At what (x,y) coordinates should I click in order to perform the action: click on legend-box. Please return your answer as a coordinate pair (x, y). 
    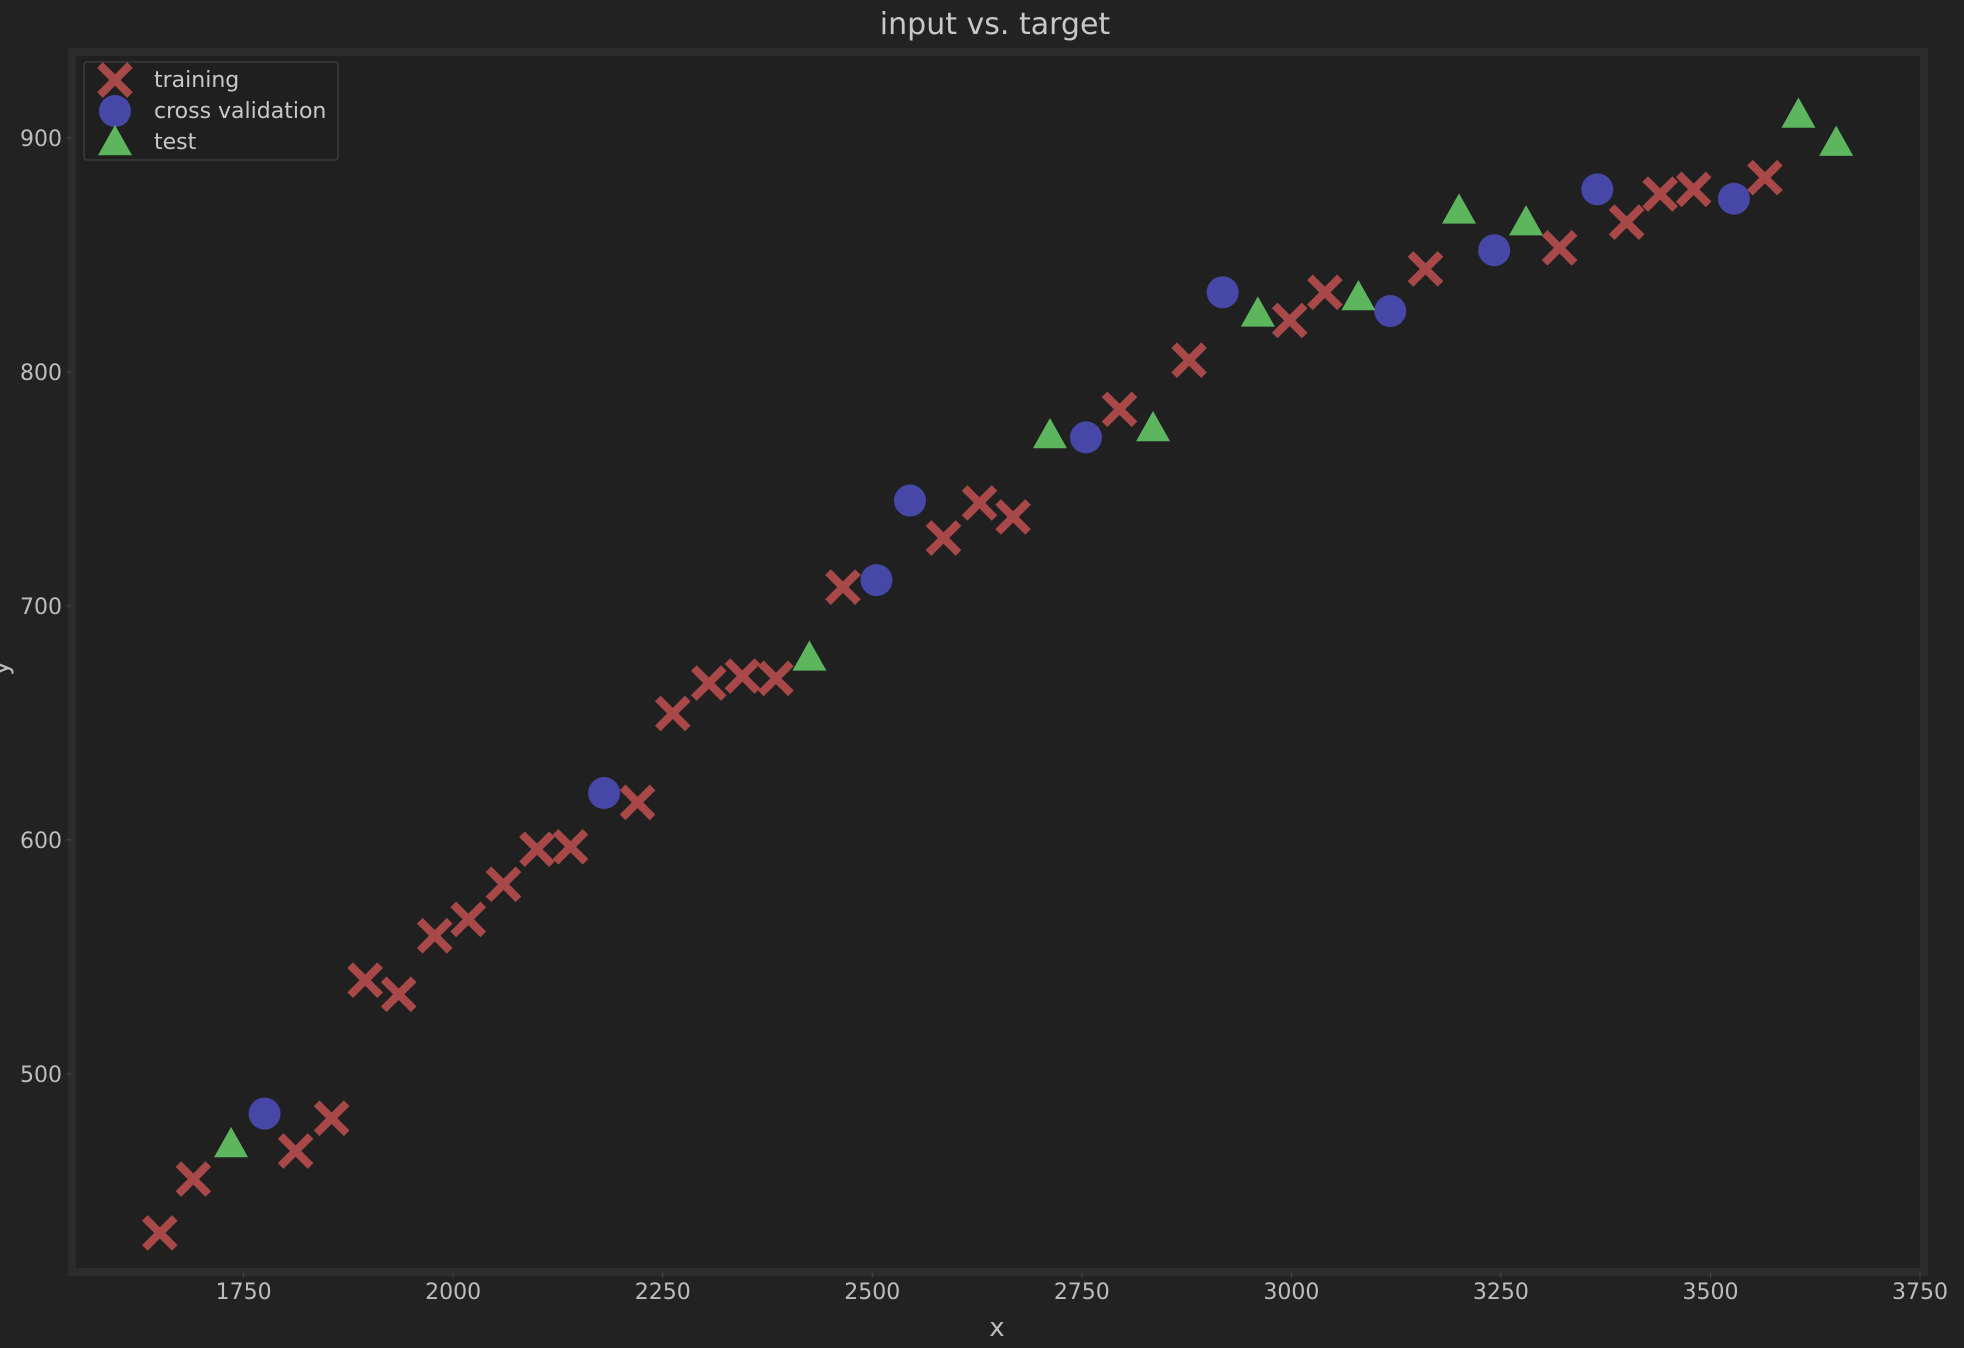
    Looking at the image, I should click on (211, 111).